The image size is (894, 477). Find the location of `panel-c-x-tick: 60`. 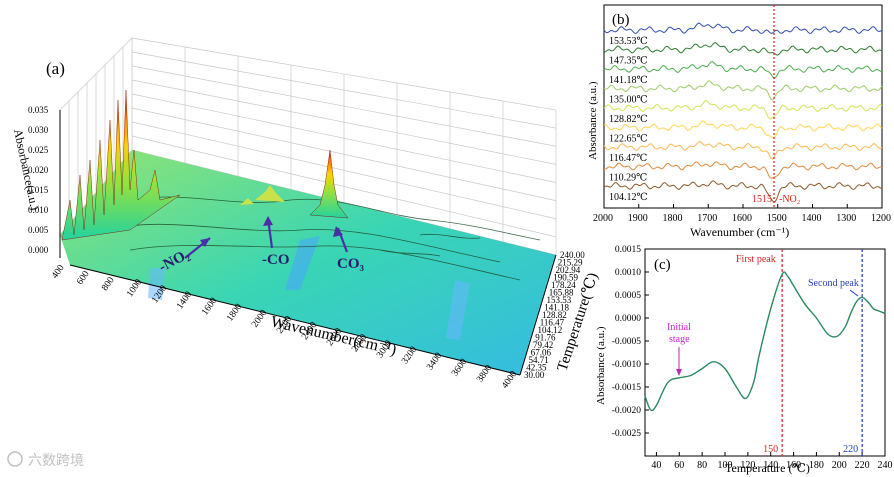

panel-c-x-tick: 60 is located at coordinates (679, 465).